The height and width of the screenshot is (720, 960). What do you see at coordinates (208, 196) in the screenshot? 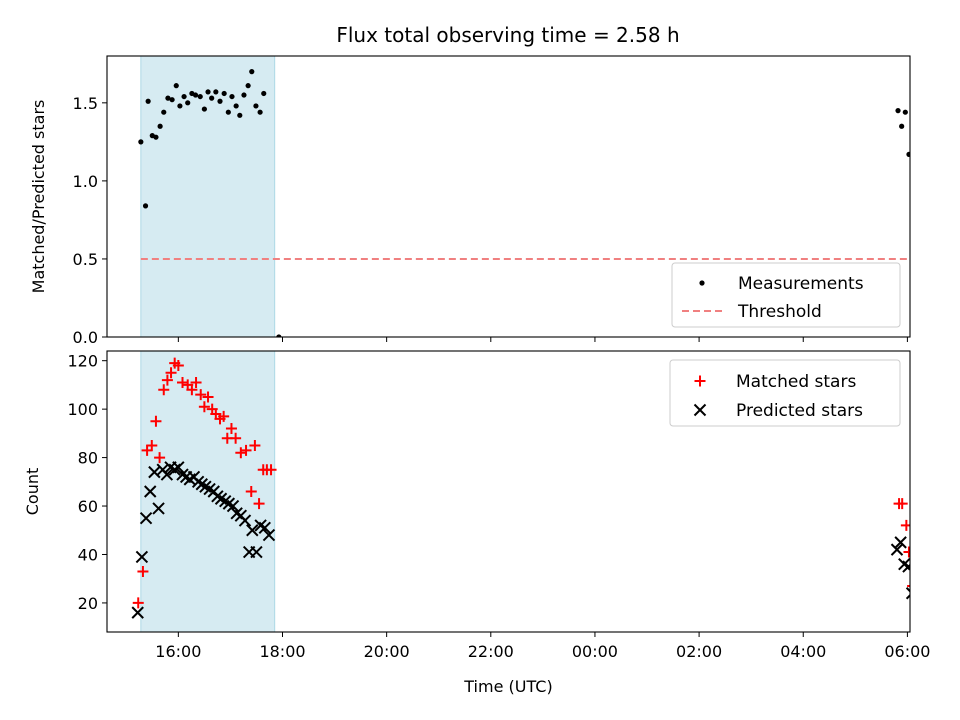
I see `observing-window-shade` at bounding box center [208, 196].